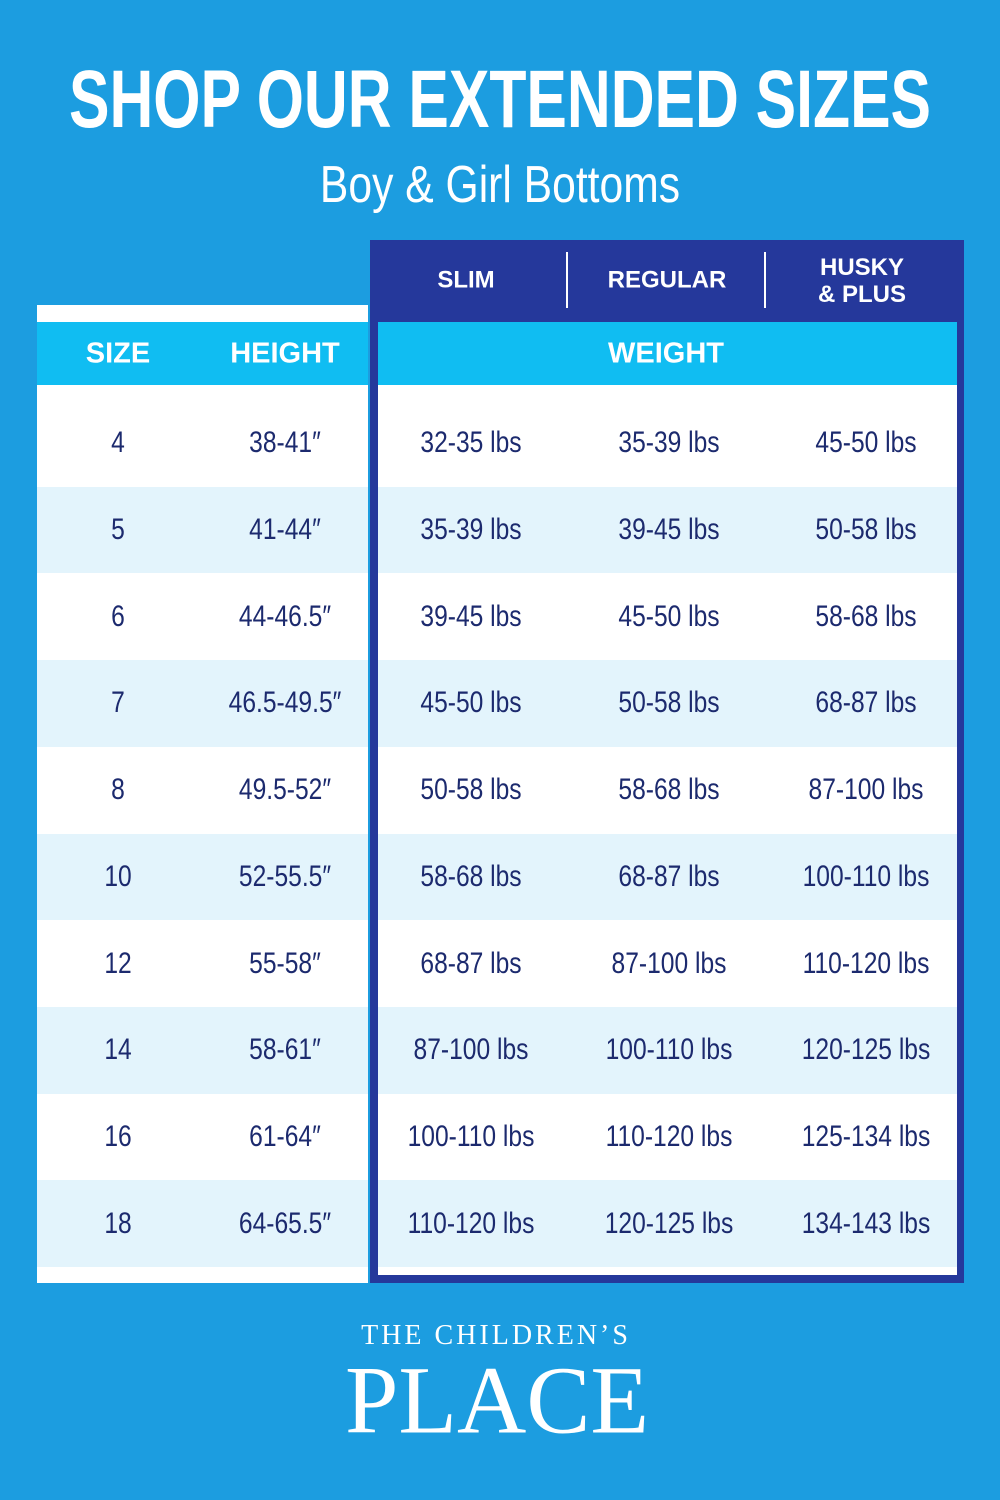 The image size is (1000, 1500). Describe the element at coordinates (285, 963) in the screenshot. I see `cell: 55-58″` at that location.